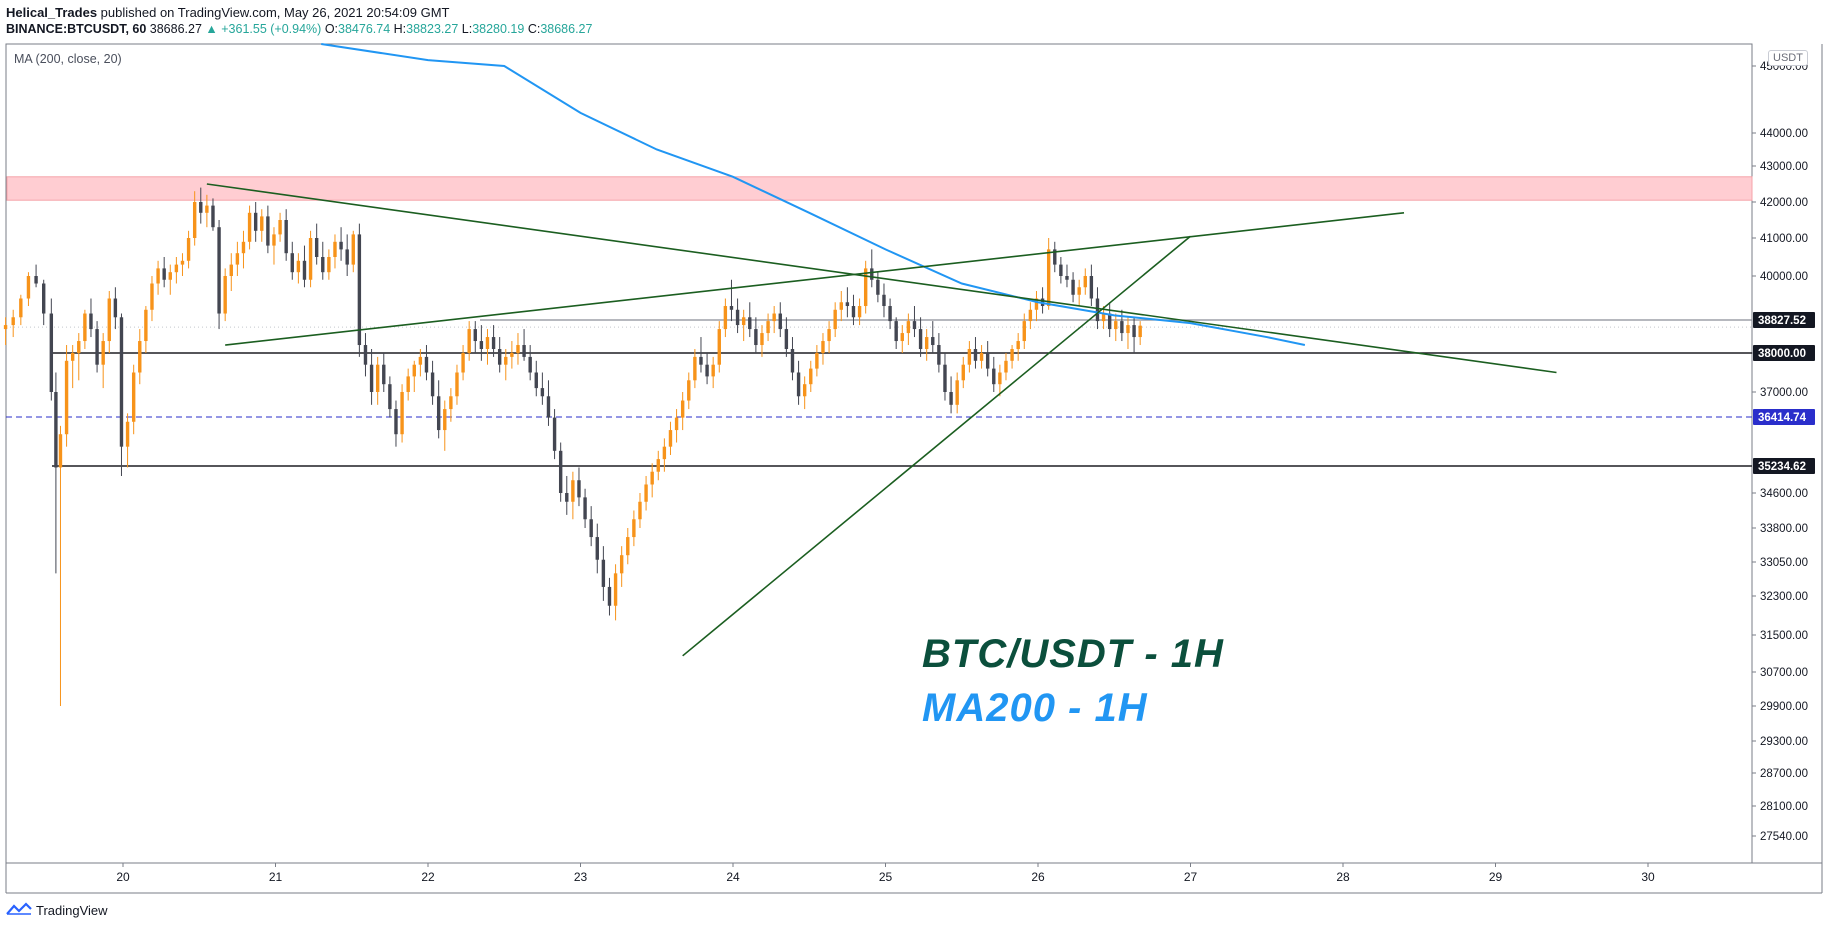 The height and width of the screenshot is (929, 1828). What do you see at coordinates (1784, 417) in the screenshot?
I see `price-label-tag` at bounding box center [1784, 417].